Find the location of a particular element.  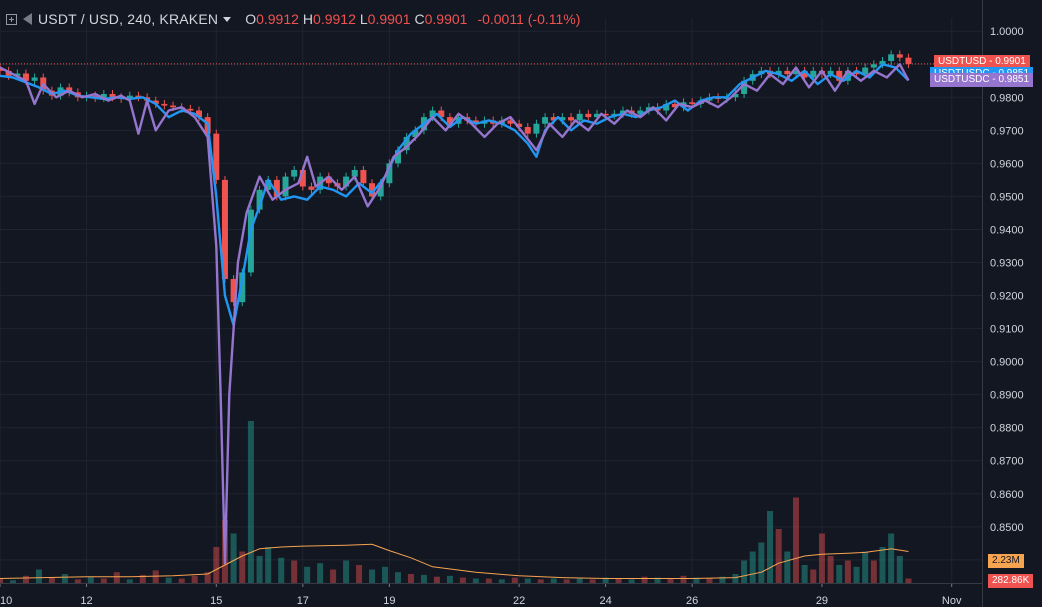

y-tick-label: 0.9300 is located at coordinates (1007, 264).